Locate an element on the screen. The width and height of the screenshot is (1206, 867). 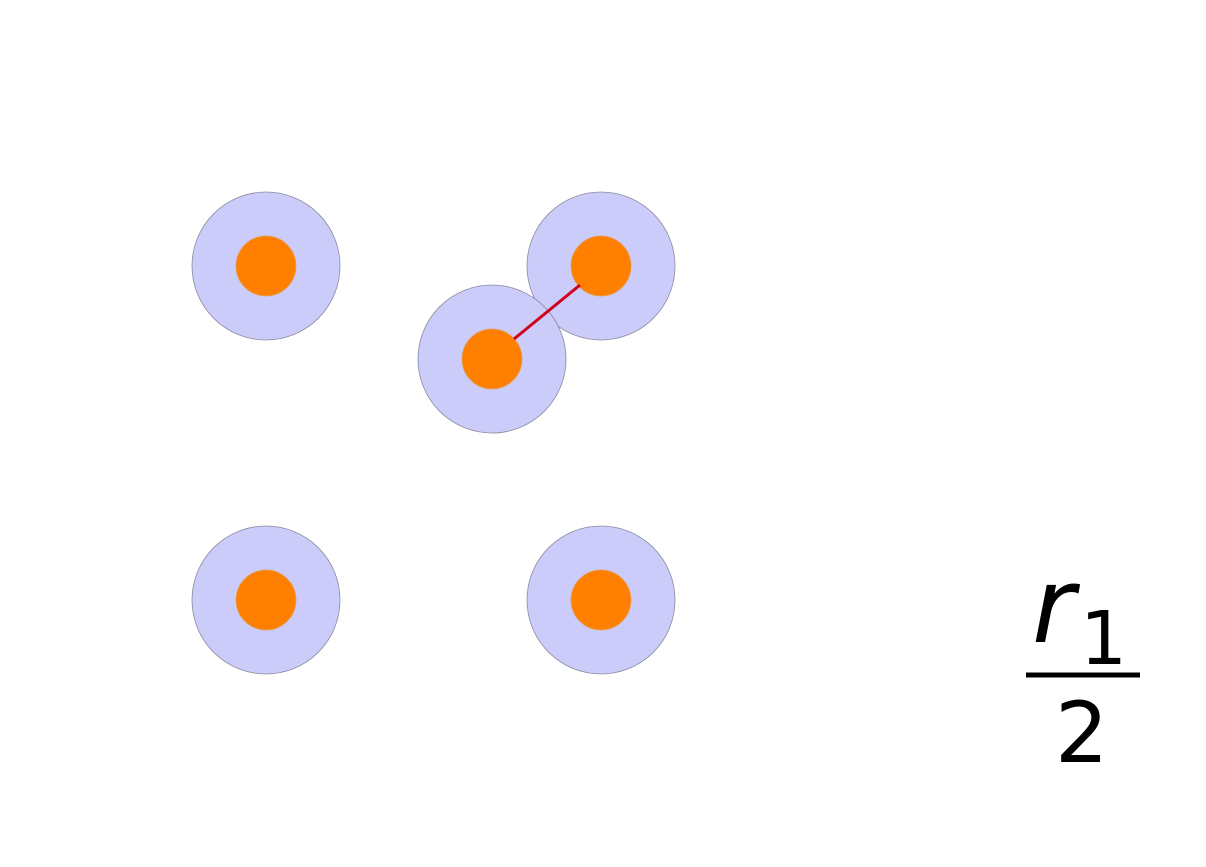
particle-top-left is located at coordinates (266, 266).